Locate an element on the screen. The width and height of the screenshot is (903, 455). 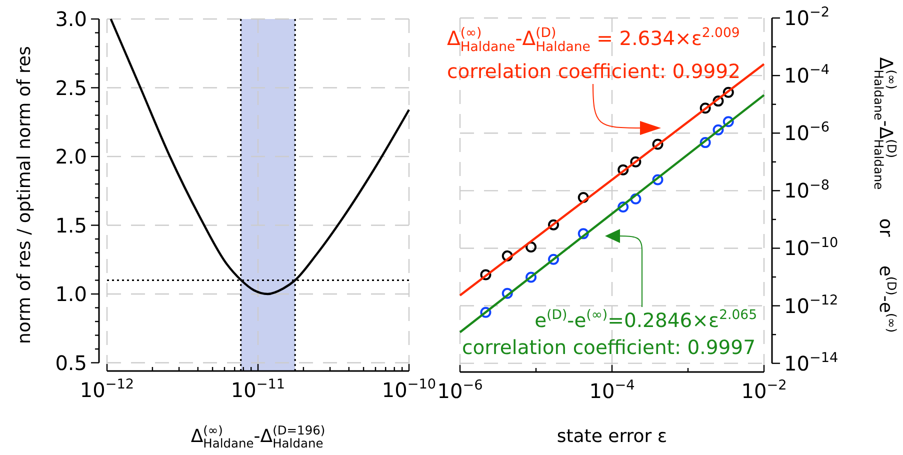
y-tick-label: 0.5 is located at coordinates (71, 362).